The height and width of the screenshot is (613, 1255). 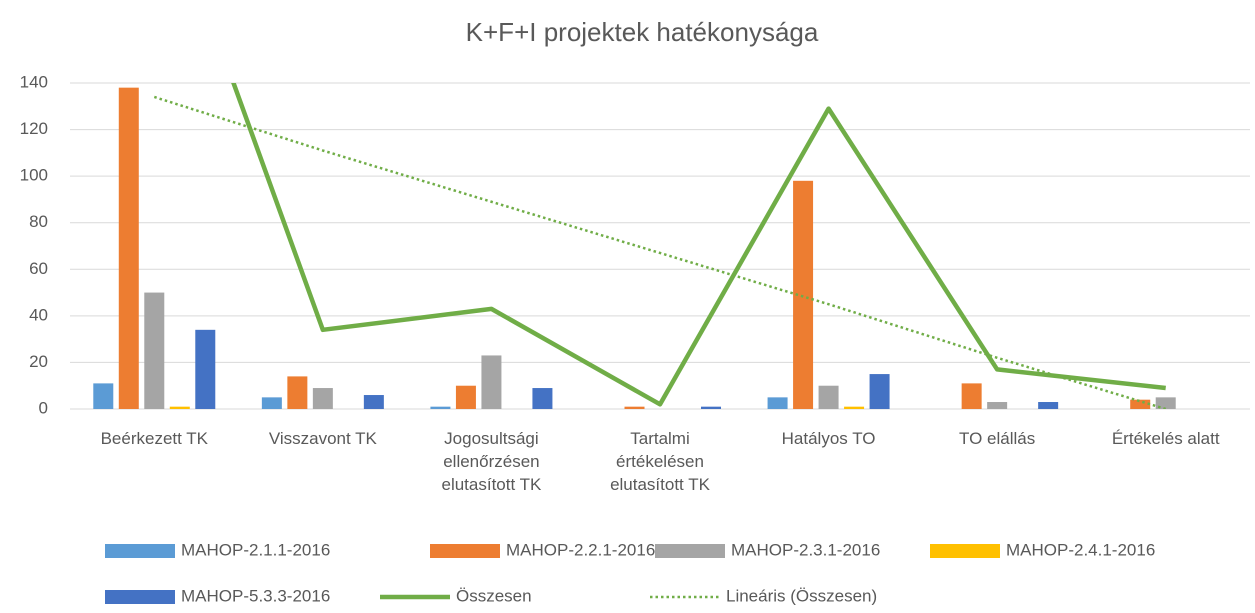 What do you see at coordinates (491, 461) in the screenshot?
I see `x-tick-label: Jogosultsági ellenőrzésen elutasított TK` at bounding box center [491, 461].